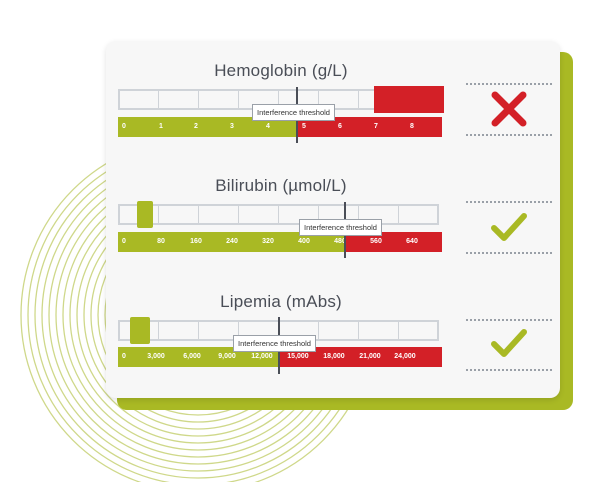  Describe the element at coordinates (156, 356) in the screenshot. I see `tick-label: 3,000` at that location.